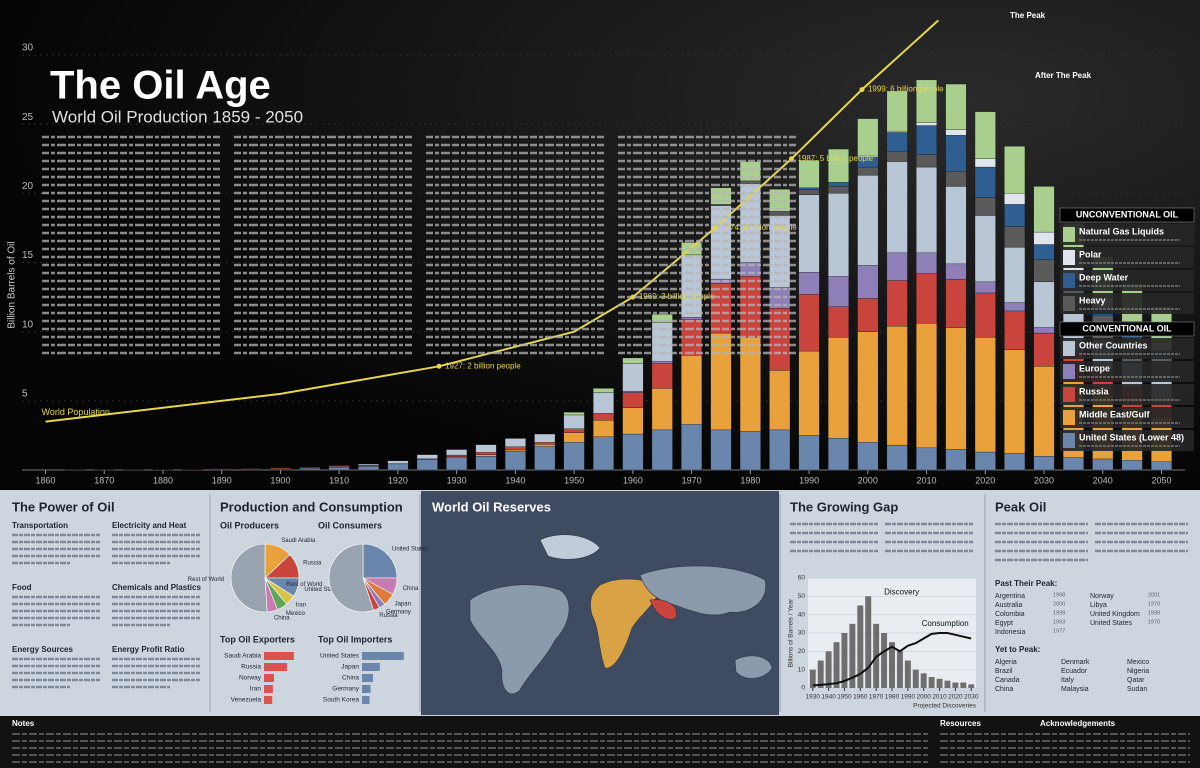 This screenshot has width=1200, height=768. What do you see at coordinates (40, 525) in the screenshot?
I see `section-heading: Transportation` at bounding box center [40, 525].